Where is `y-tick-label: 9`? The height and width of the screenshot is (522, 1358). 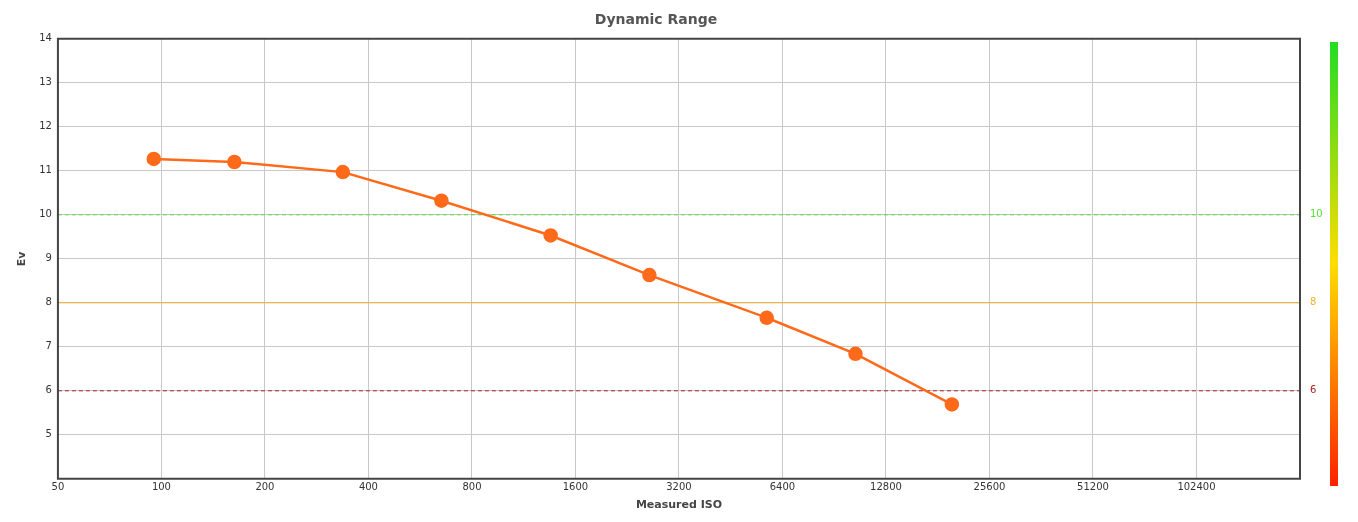 y-tick-label: 9 is located at coordinates (48, 258).